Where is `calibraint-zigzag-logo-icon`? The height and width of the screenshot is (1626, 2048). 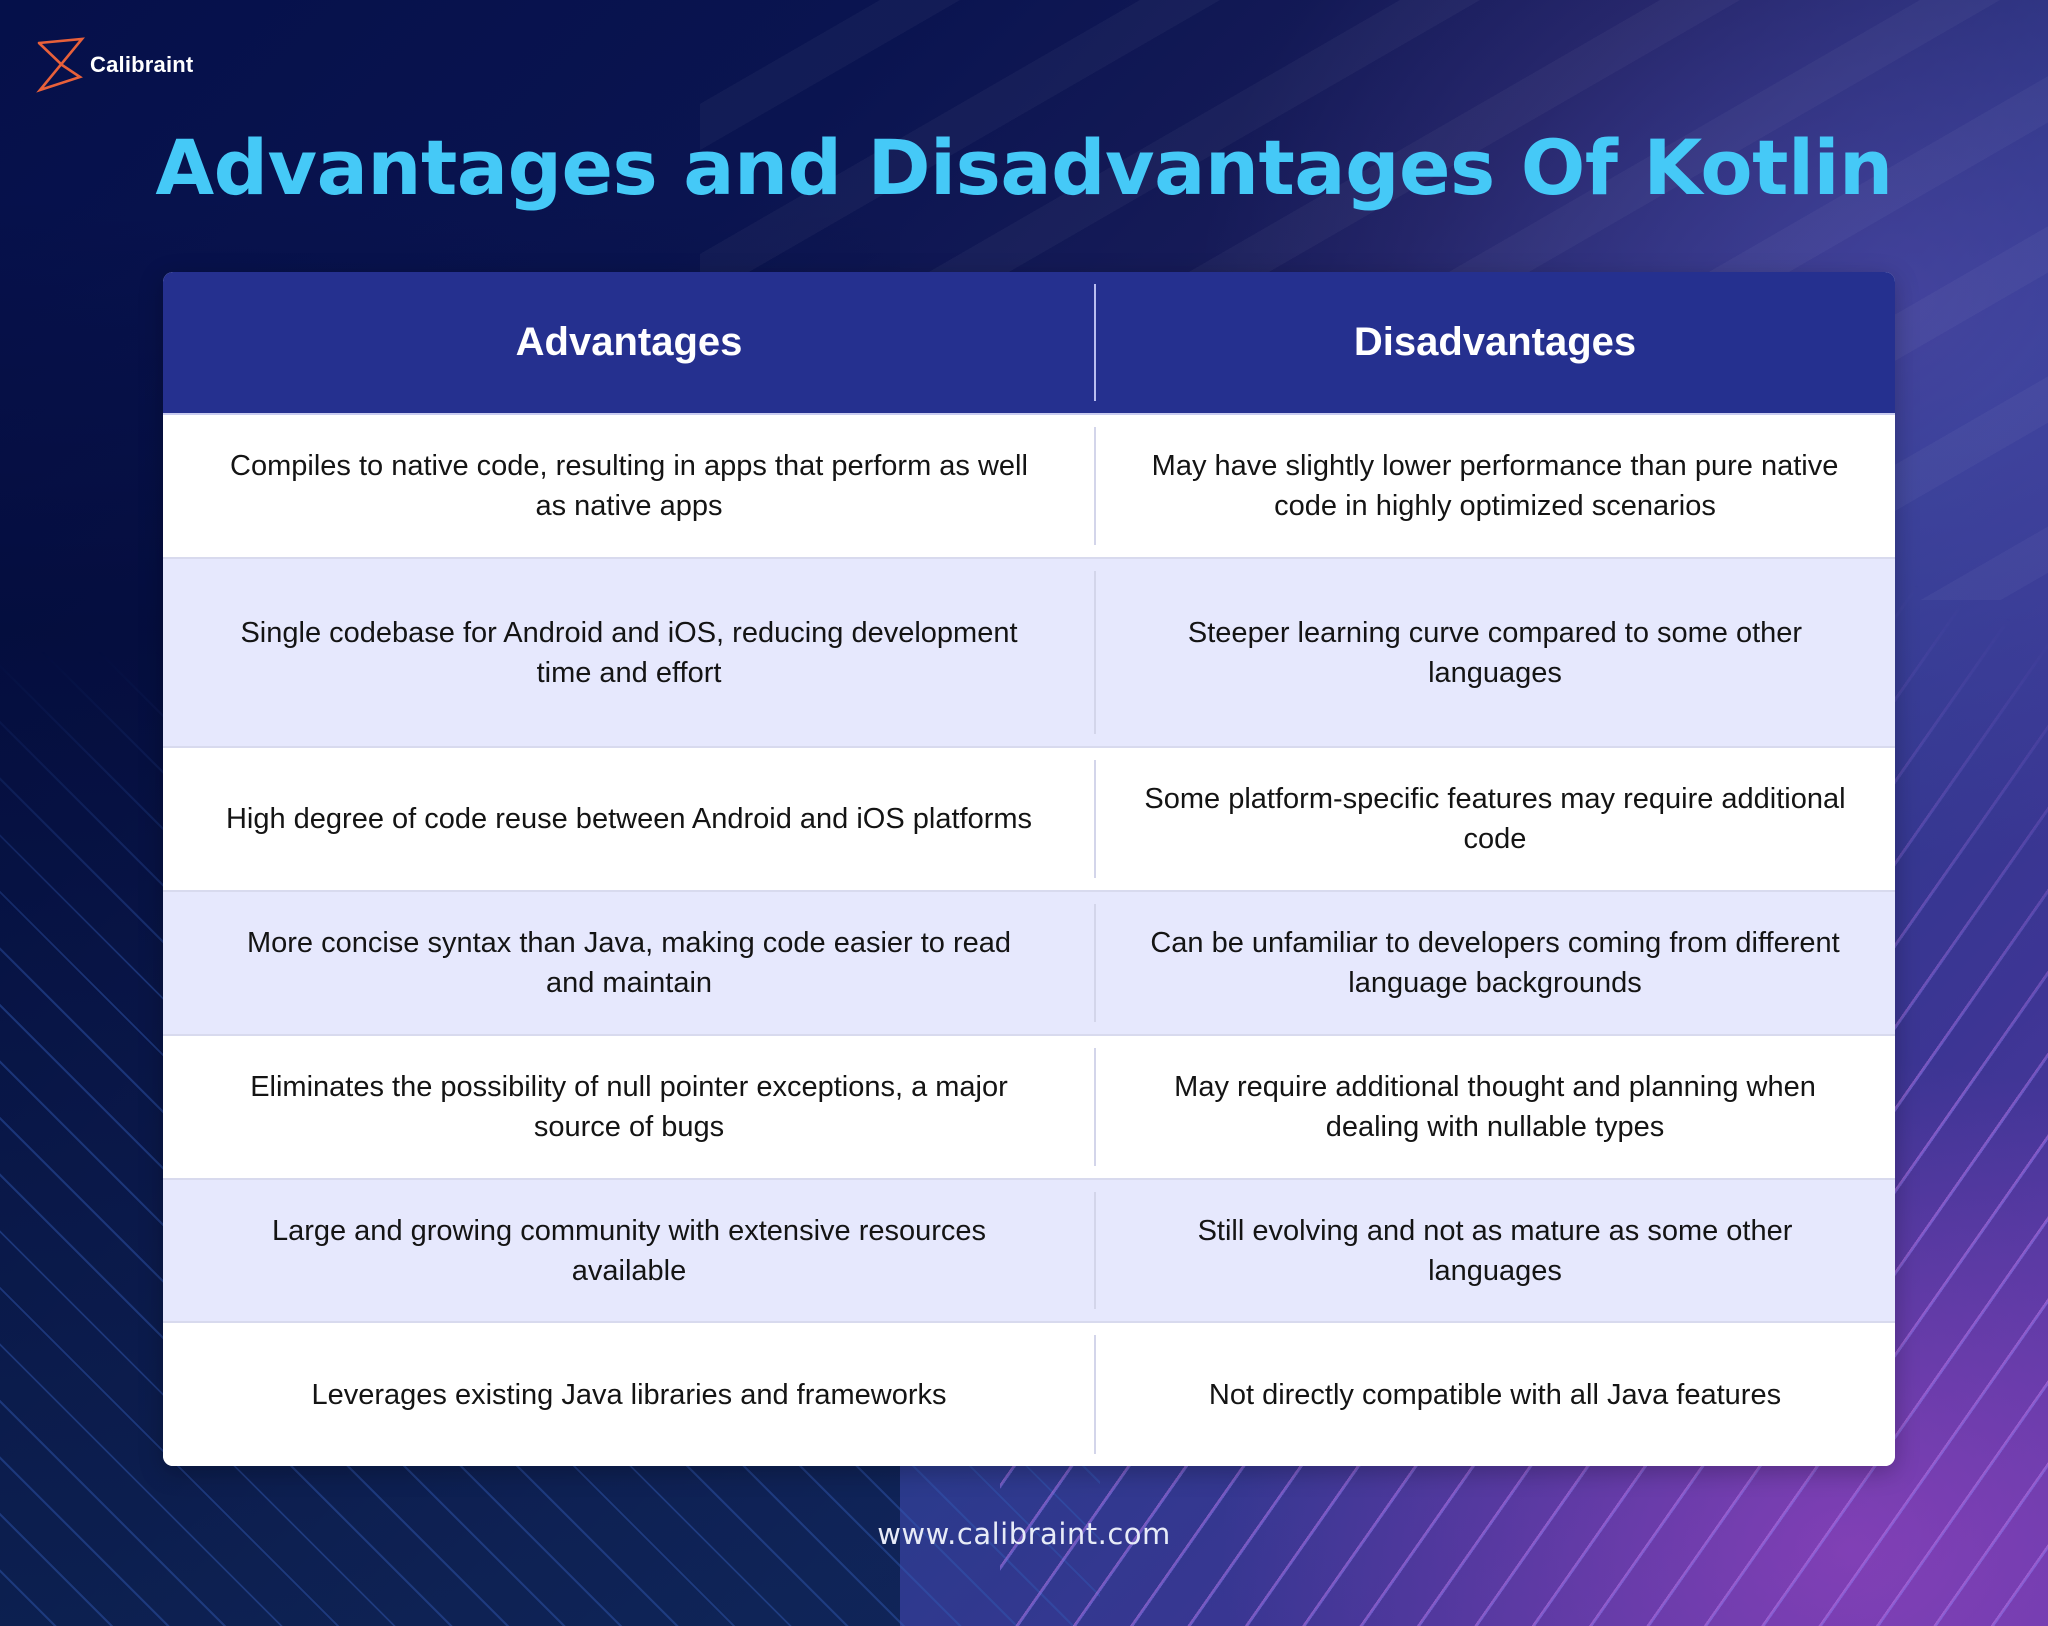 calibraint-zigzag-logo-icon is located at coordinates (60, 65).